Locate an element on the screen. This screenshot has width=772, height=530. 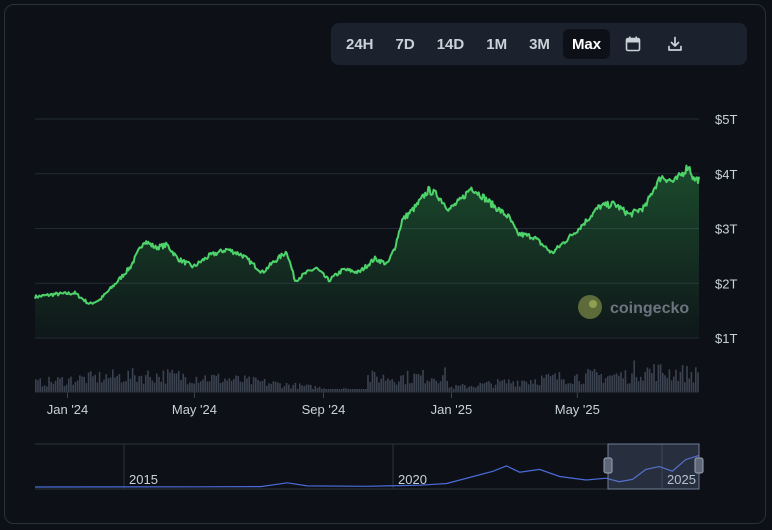
range-3m-button: 3M is located at coordinates (539, 44).